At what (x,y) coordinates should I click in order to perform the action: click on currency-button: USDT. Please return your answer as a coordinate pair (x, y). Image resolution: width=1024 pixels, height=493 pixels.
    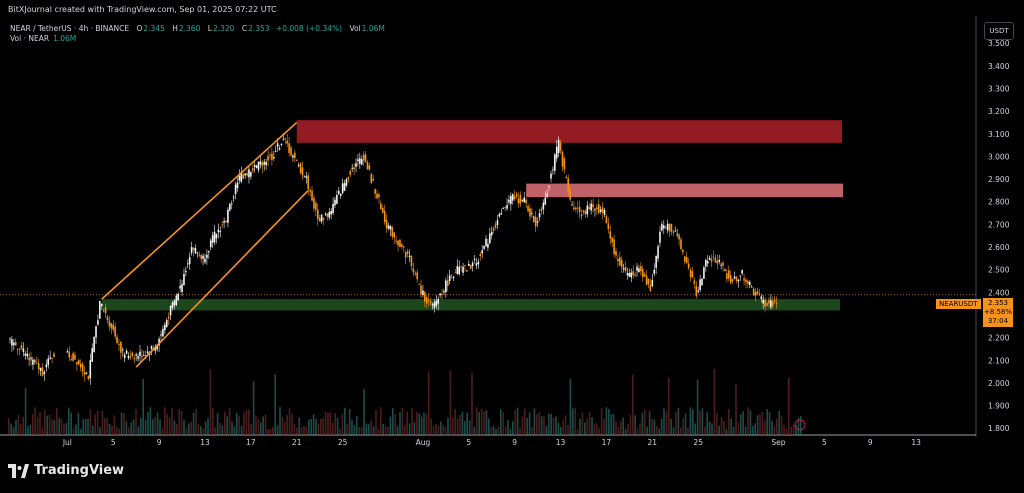
    Looking at the image, I should click on (999, 31).